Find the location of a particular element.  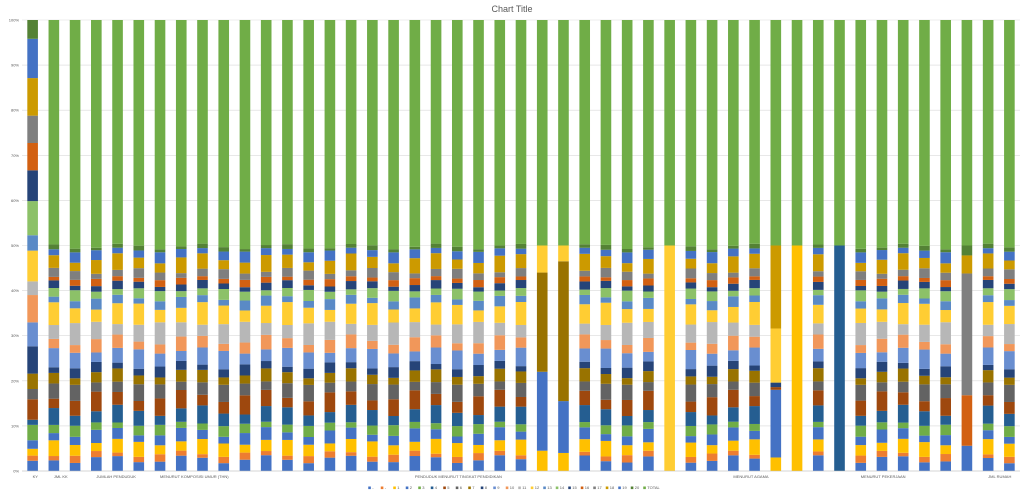

legend-item: 14 is located at coordinates (560, 487).